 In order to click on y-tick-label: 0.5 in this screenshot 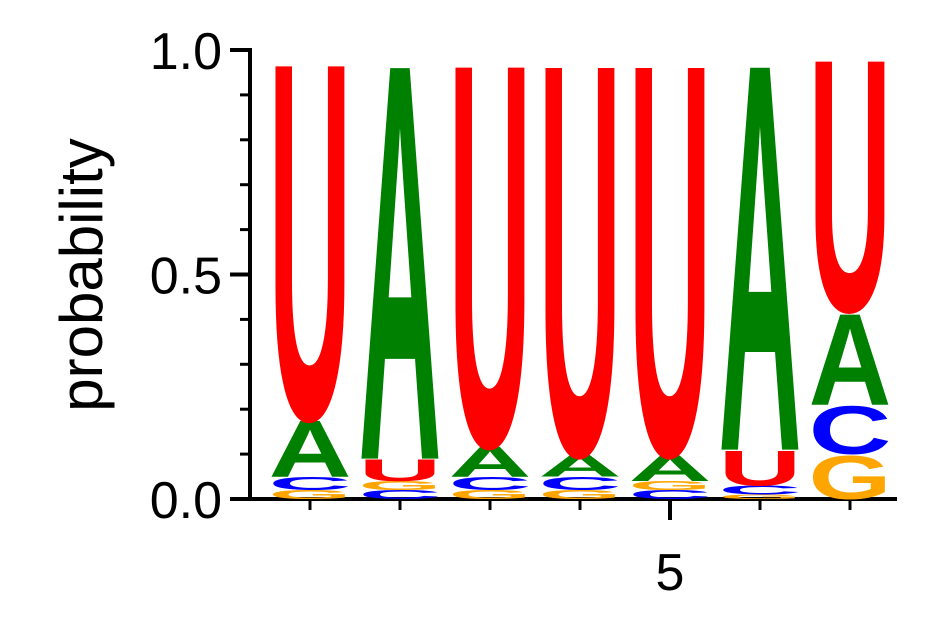, I will do `click(186, 277)`.